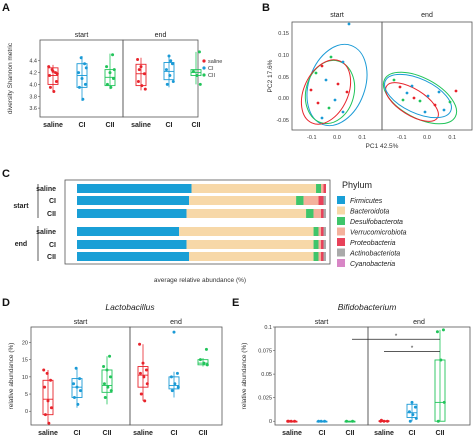 The width and height of the screenshot is (474, 443). Describe the element at coordinates (322, 322) in the screenshot. I see `facet-label-start: start` at that location.